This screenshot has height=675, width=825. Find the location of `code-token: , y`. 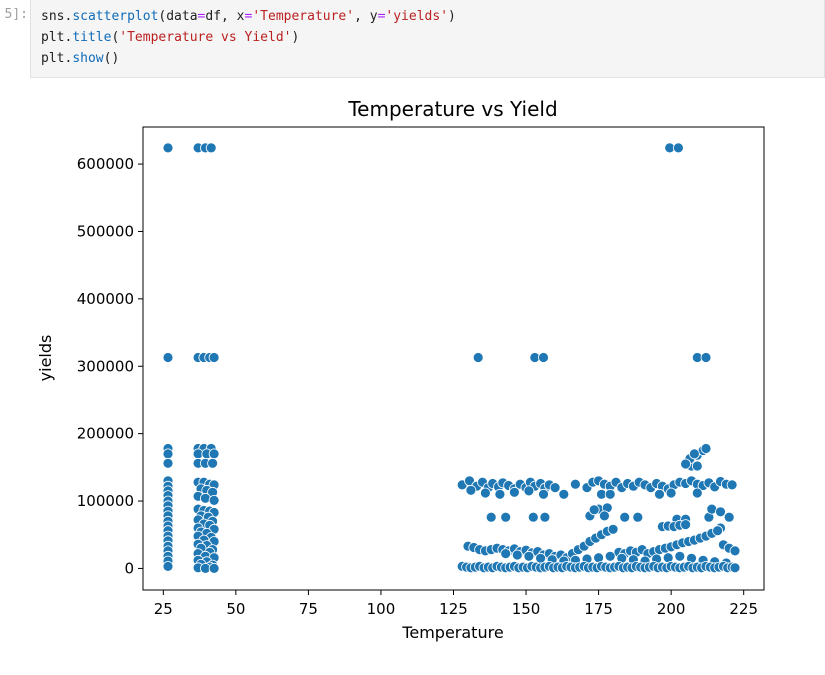

code-token: , y is located at coordinates (366, 16).